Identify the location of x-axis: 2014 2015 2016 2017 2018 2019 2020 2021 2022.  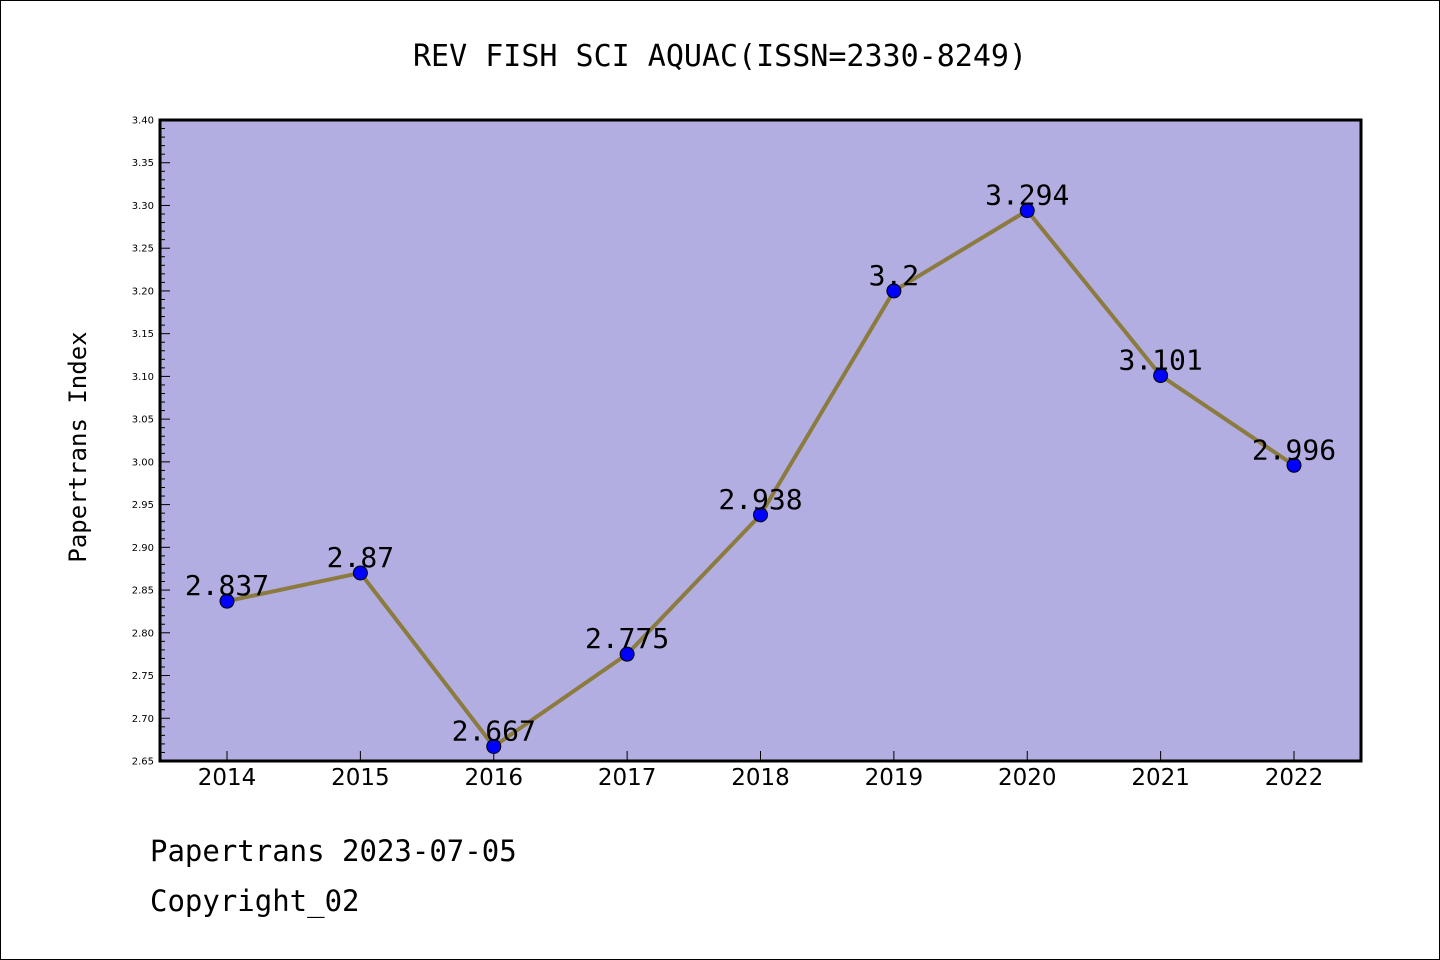
(761, 771).